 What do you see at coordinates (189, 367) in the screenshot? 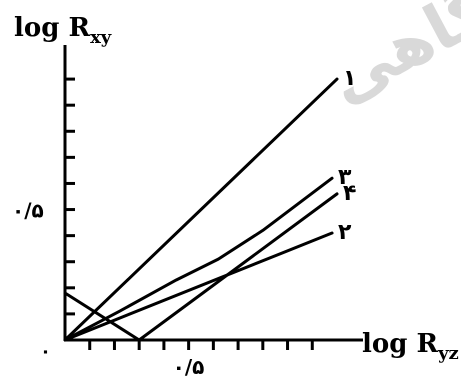
I see `x-tick-label: ٠/۵` at bounding box center [189, 367].